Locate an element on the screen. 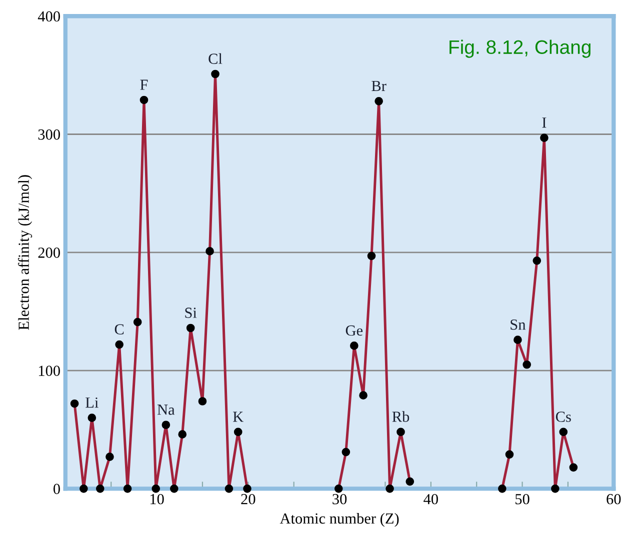 The width and height of the screenshot is (623, 537). x-tick-label: 30 is located at coordinates (339, 499).